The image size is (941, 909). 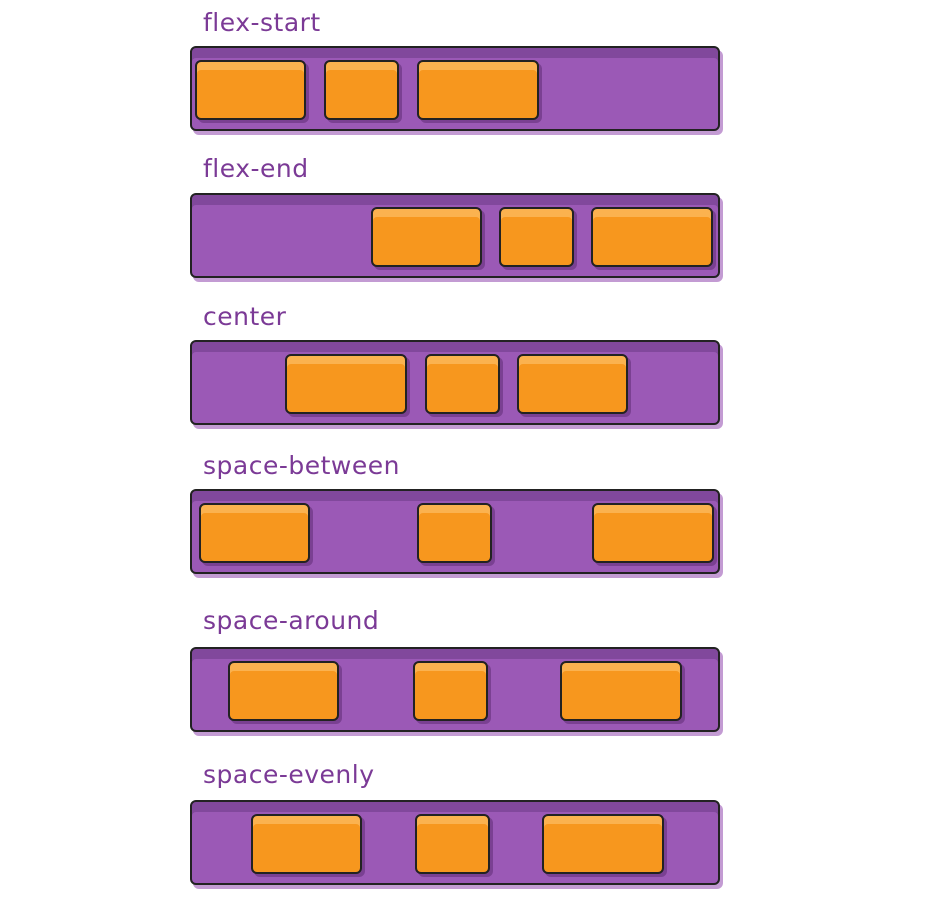 I want to click on container-flex-start, so click(x=455, y=88).